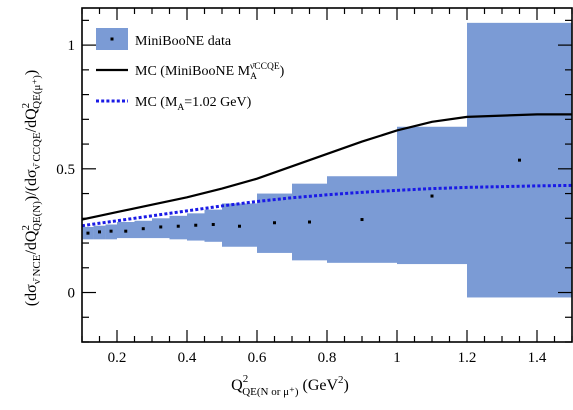  I want to click on legend-label-mc-miniboone: MC (MiniBooNE MAν̄CCQE), so click(210, 72).